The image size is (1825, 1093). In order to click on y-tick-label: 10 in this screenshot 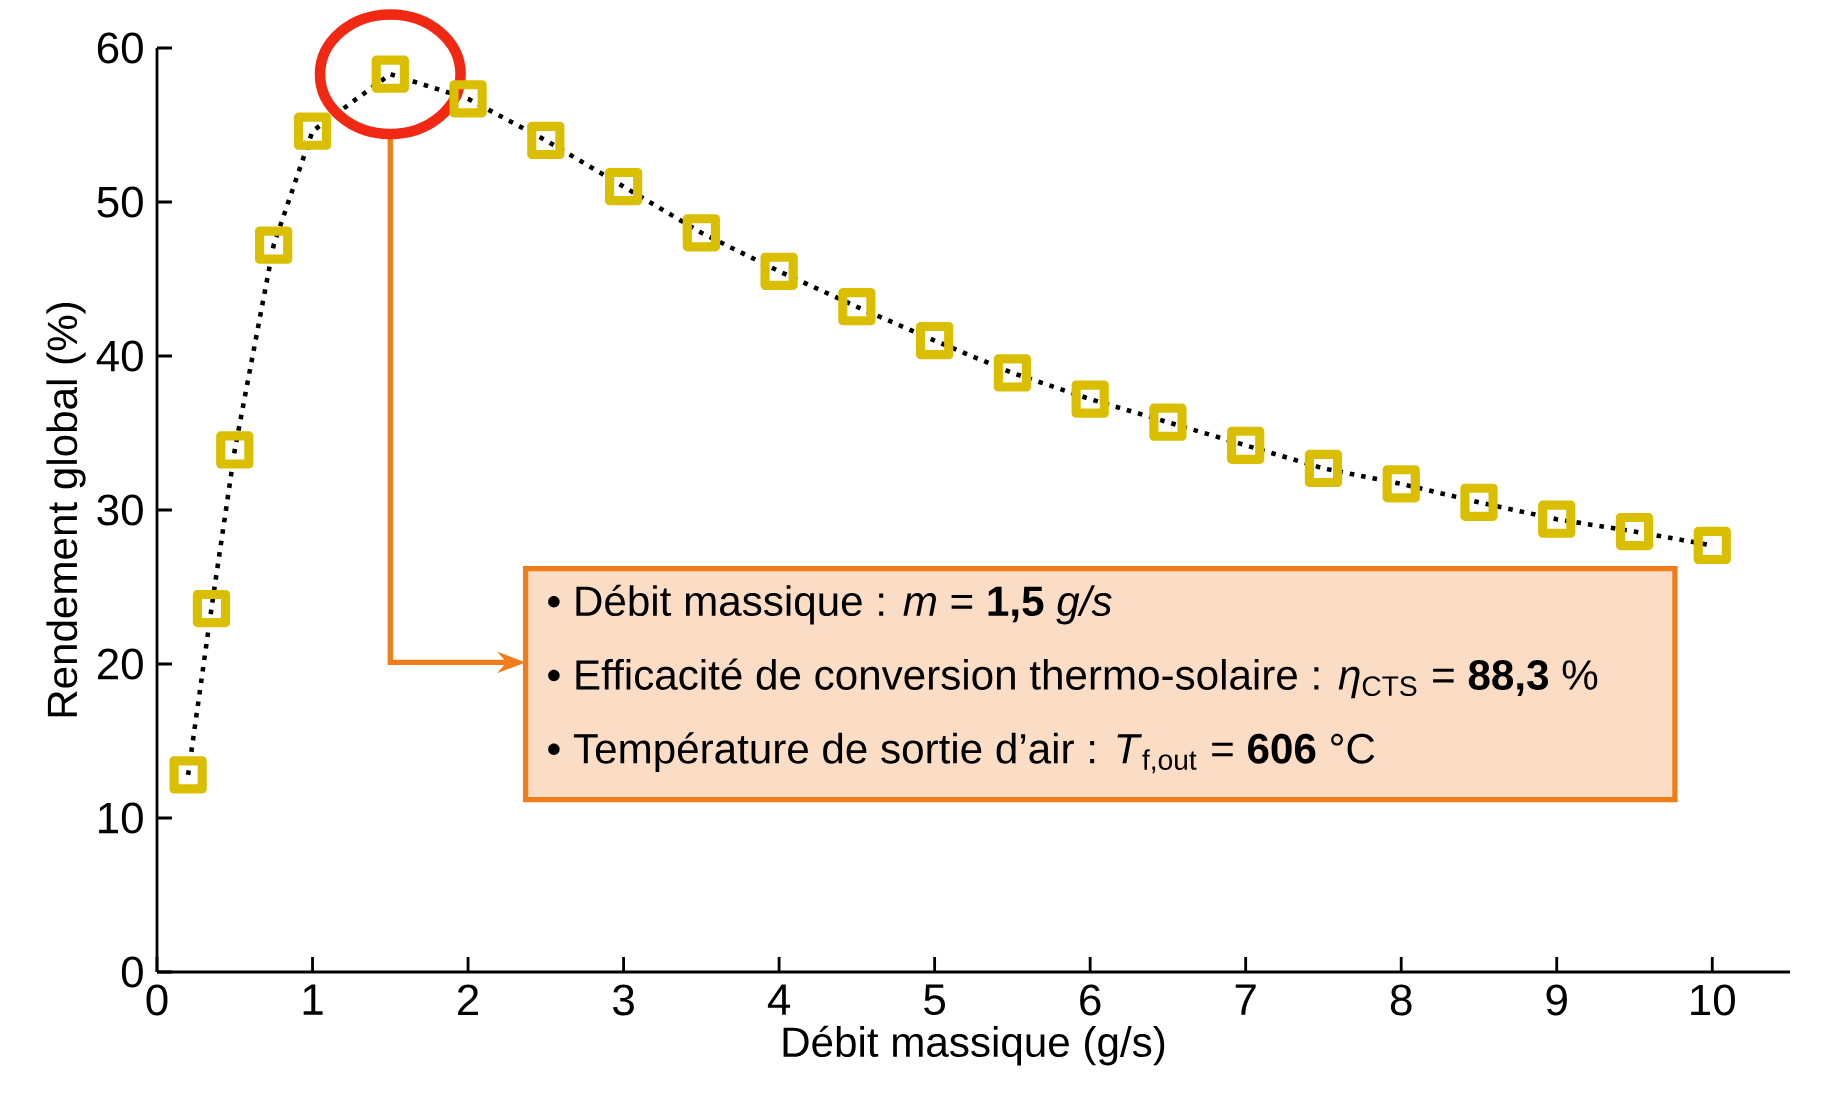, I will do `click(121, 818)`.